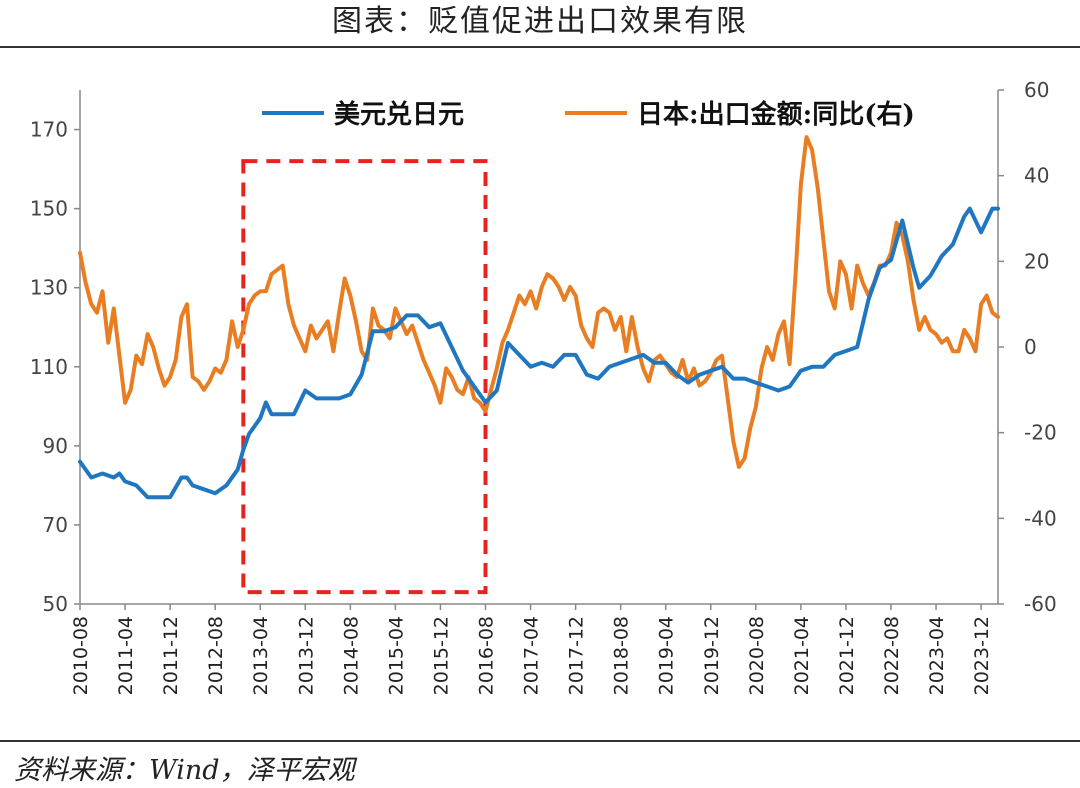 This screenshot has width=1080, height=788. Describe the element at coordinates (712, 655) in the screenshot. I see `x-tick-label: 2019-12` at that location.